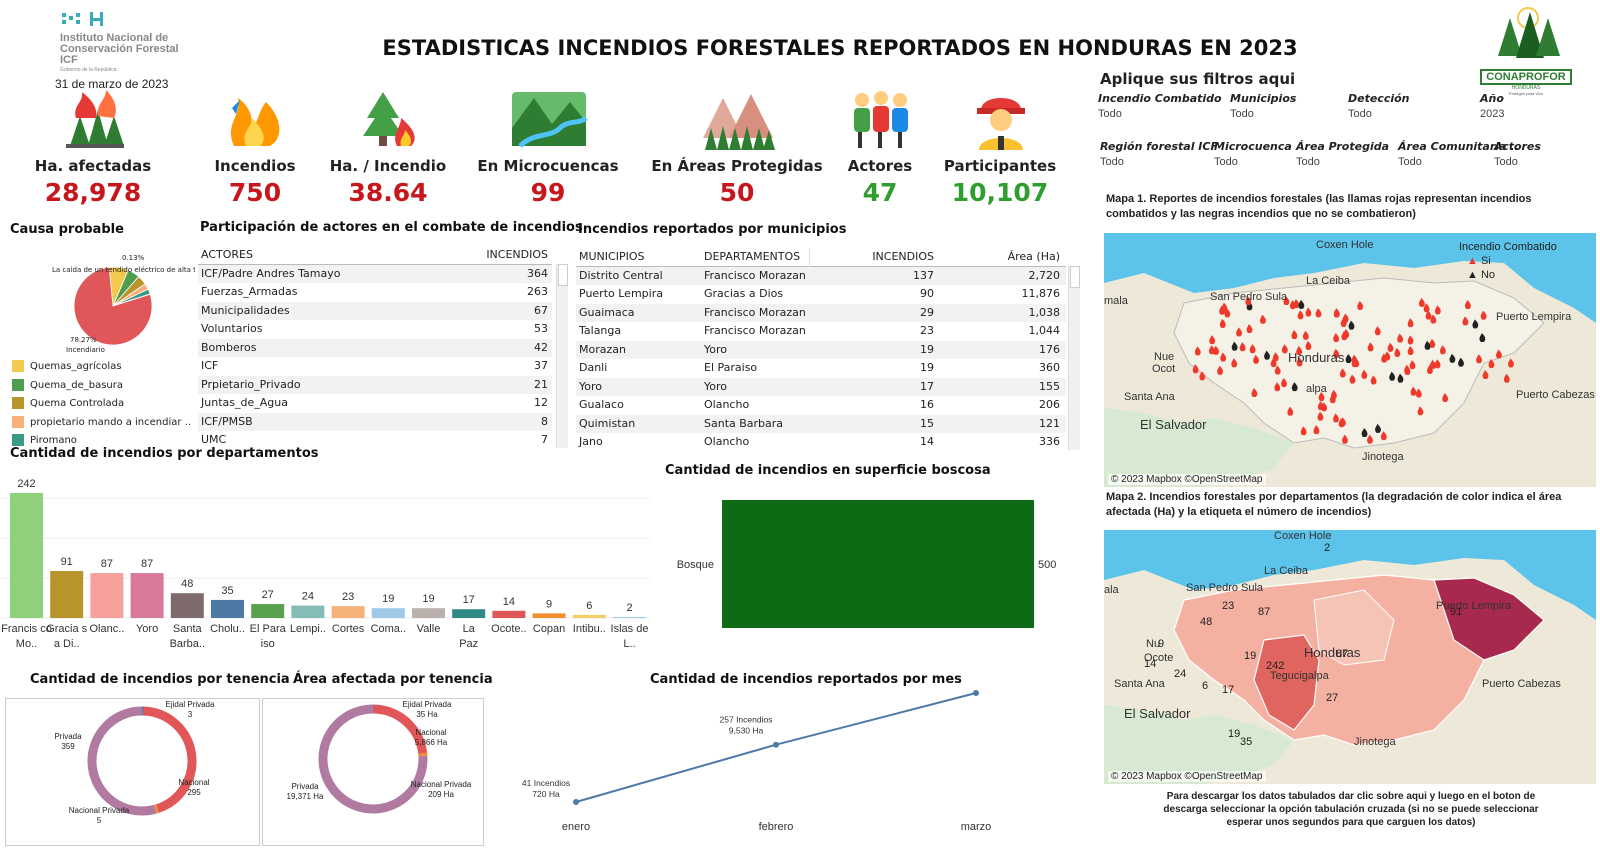 The width and height of the screenshot is (1600, 852). Describe the element at coordinates (1150, 664) in the screenshot. I see `dept-count-label: 14` at that location.